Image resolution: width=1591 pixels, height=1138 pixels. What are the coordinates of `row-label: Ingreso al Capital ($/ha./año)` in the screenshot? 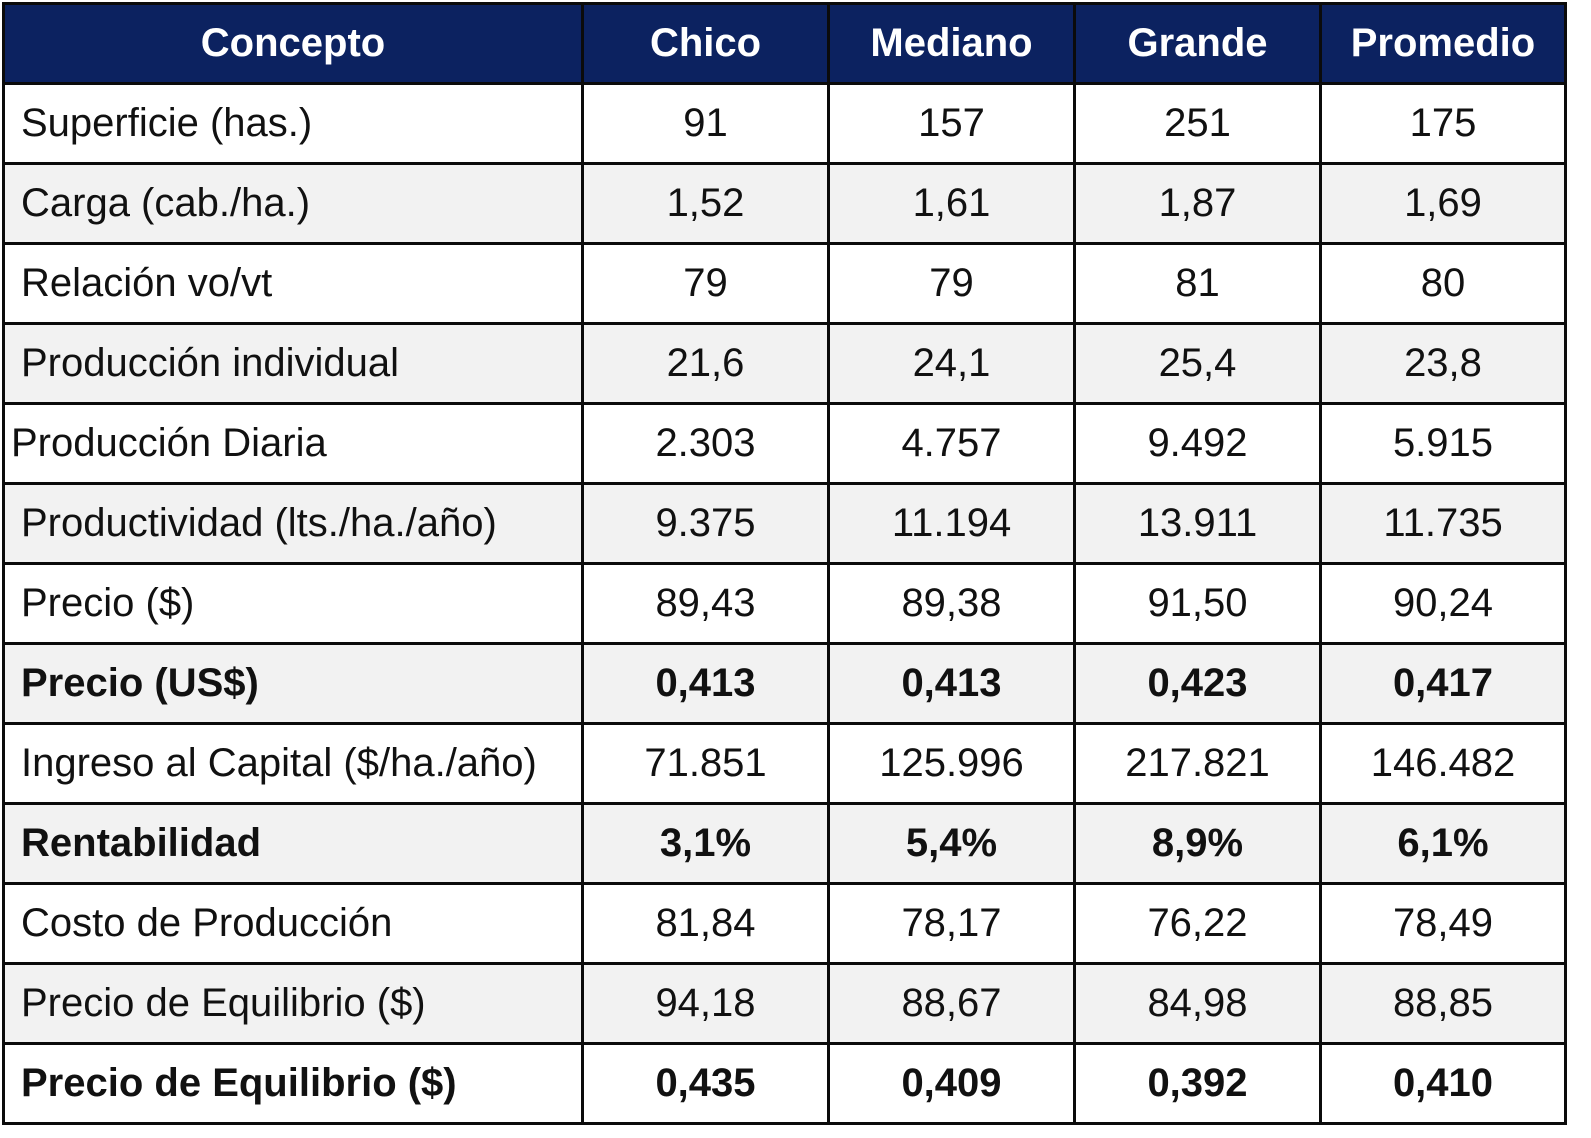 It's located at (293, 763).